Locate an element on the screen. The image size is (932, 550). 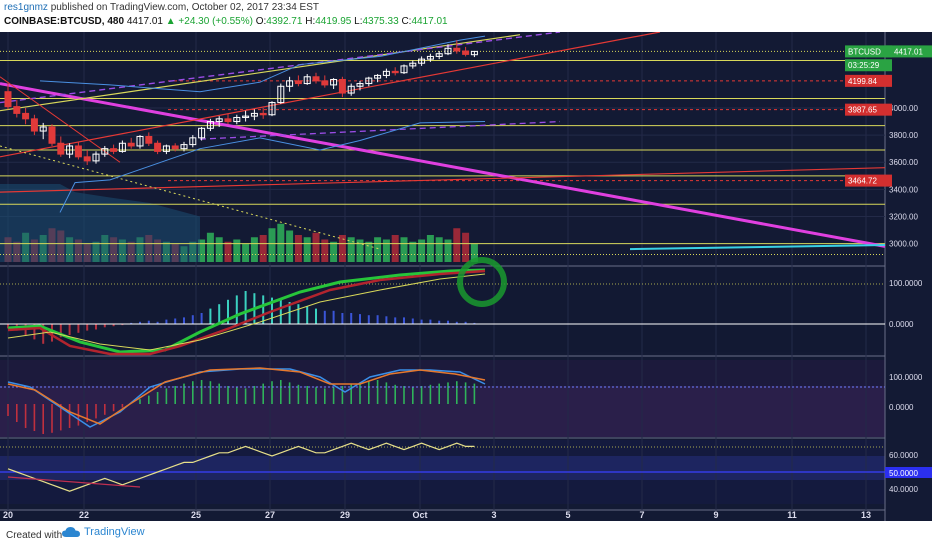
time-tick: 13 is located at coordinates (866, 515).